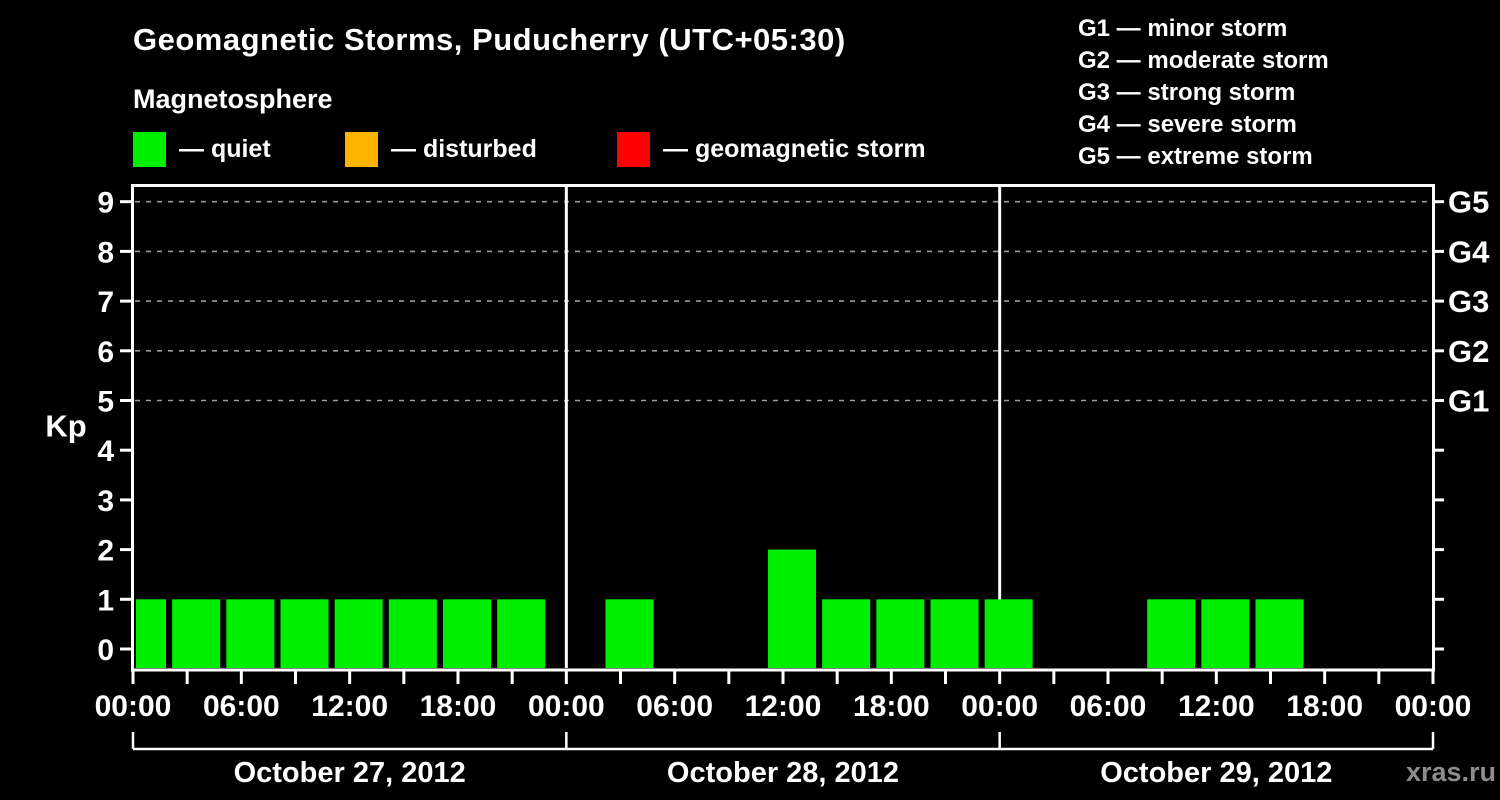 Image resolution: width=1500 pixels, height=800 pixels. Describe the element at coordinates (1183, 28) in the screenshot. I see `storm-scale-g1: G1 — minor storm` at that location.